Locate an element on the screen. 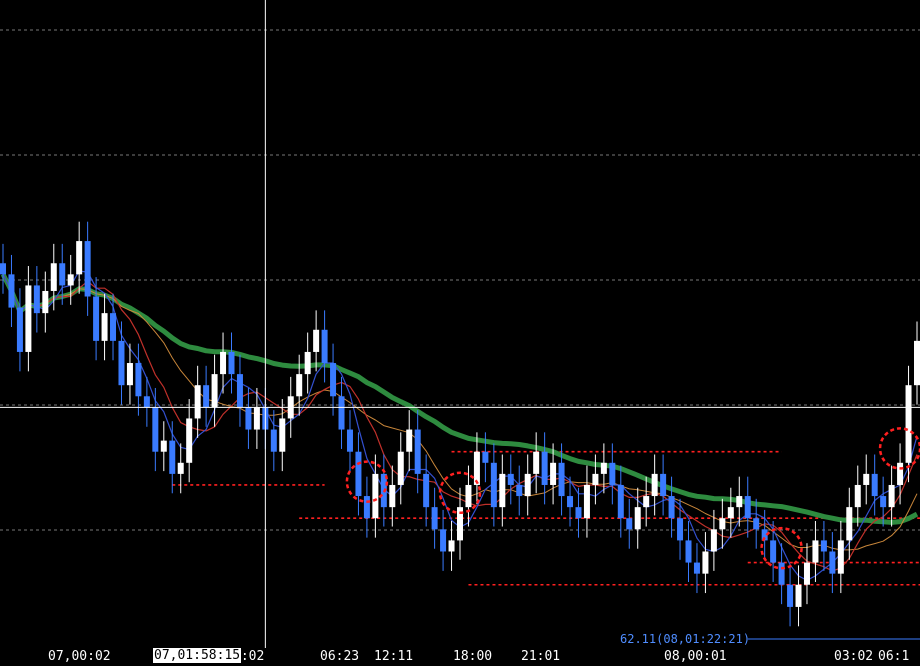 The width and height of the screenshot is (920, 666). x-tick-label: 18:00 is located at coordinates (473, 656).